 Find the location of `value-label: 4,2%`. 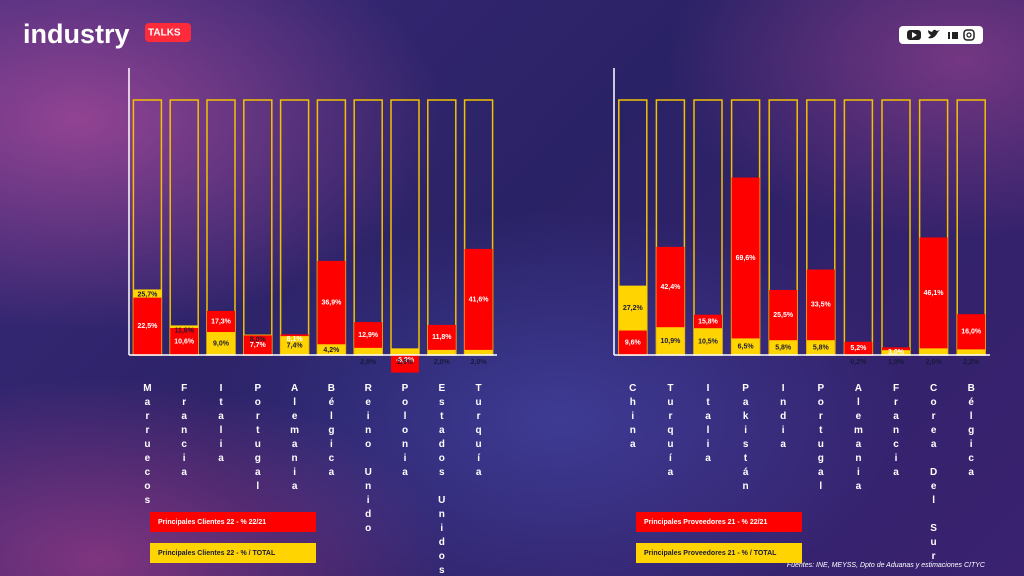

value-label: 4,2% is located at coordinates (331, 350).